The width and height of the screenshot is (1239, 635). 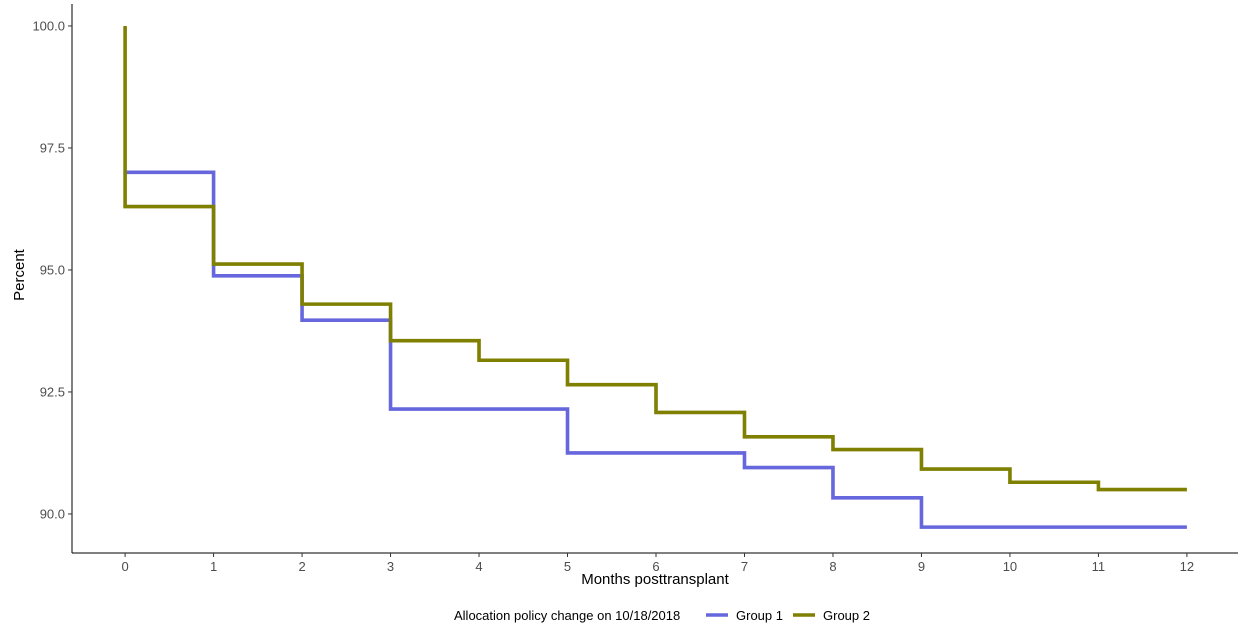 I want to click on legend-title: Allocation policy change on 10/18/2018, so click(x=567, y=615).